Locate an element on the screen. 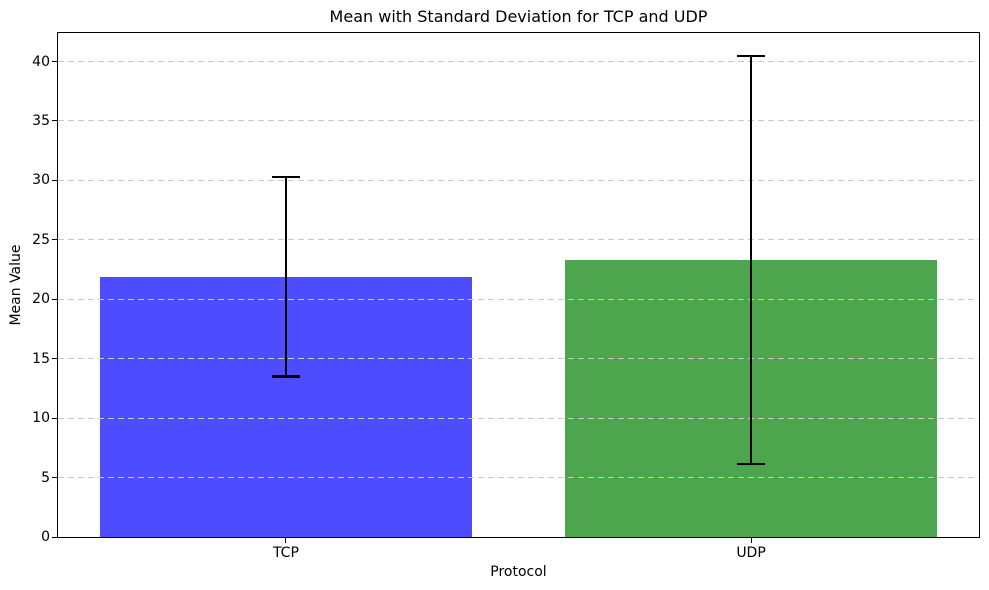 Image resolution: width=989 pixels, height=590 pixels. ytick-label-35: 35 is located at coordinates (41, 120).